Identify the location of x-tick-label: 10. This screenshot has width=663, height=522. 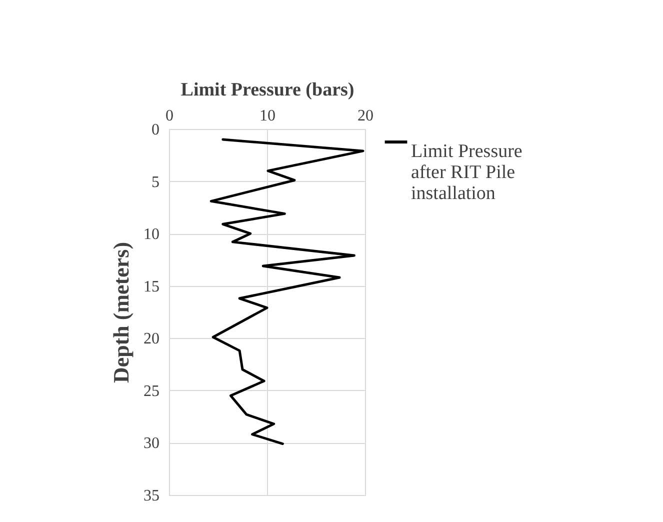
(268, 116).